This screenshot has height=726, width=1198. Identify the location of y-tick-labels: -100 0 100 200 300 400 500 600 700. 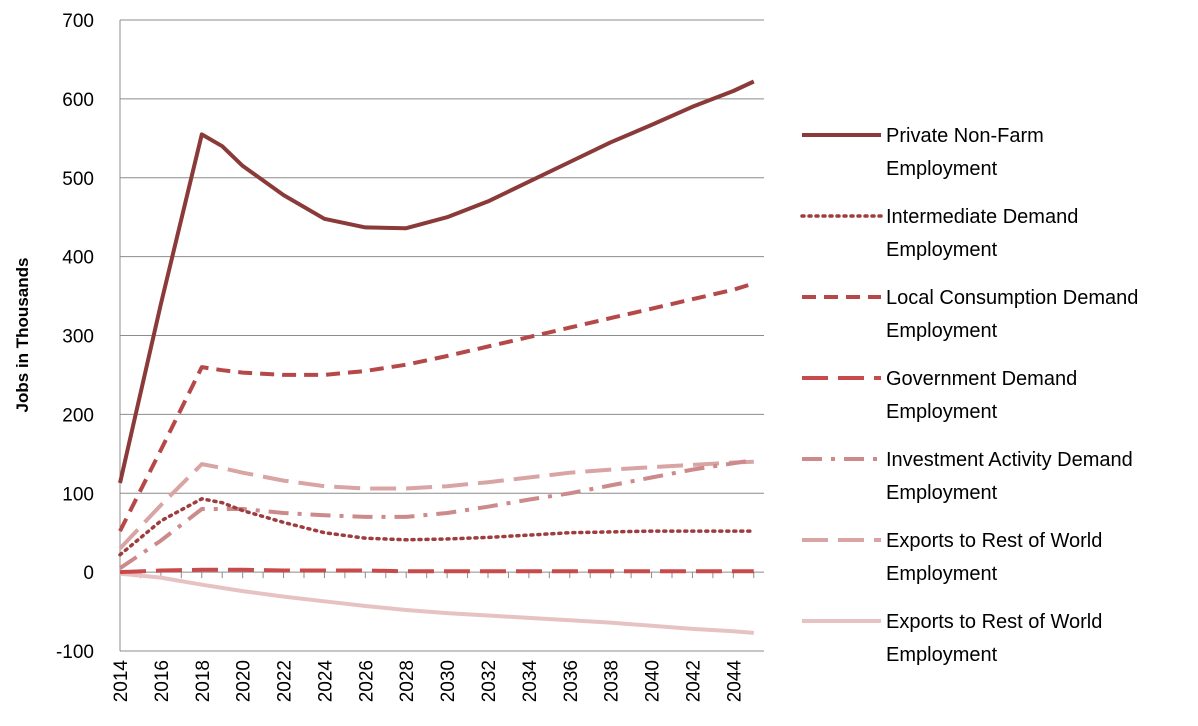
(75, 337).